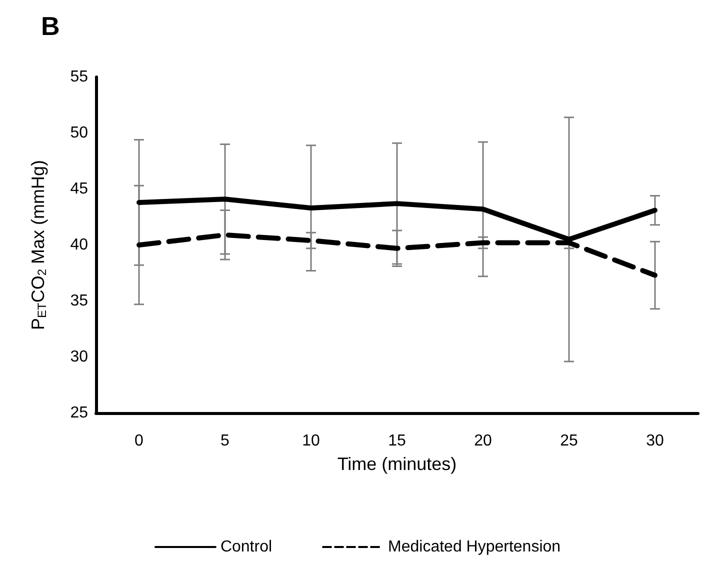 This screenshot has height=573, width=715. I want to click on x-tick-label: 15, so click(397, 441).